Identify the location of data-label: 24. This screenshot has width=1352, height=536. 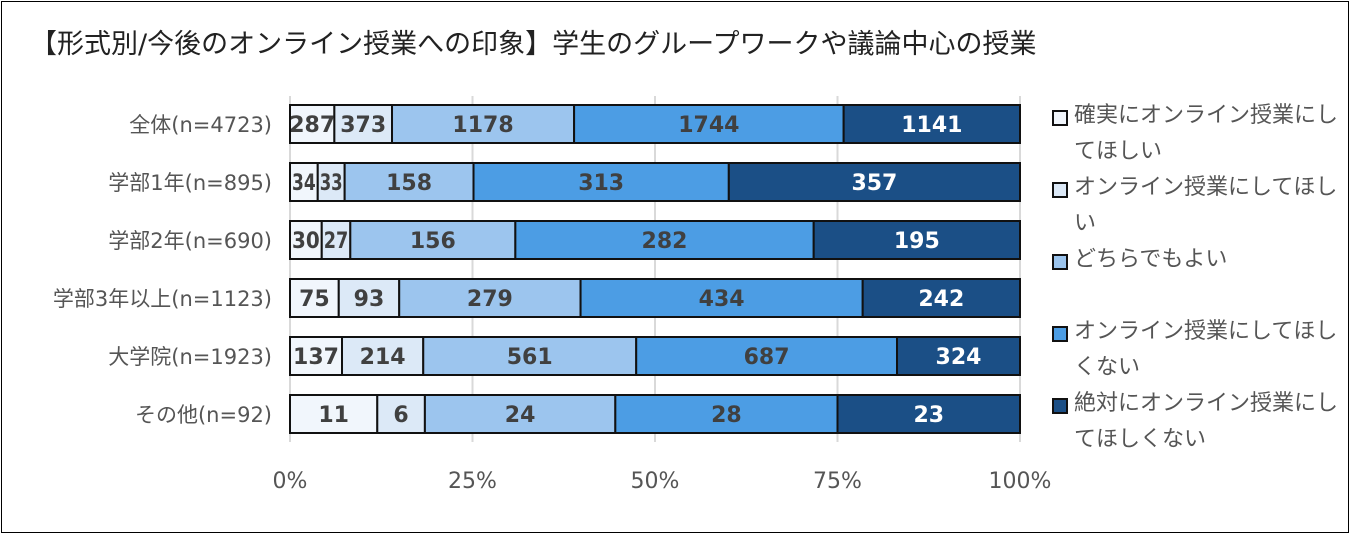
(520, 415).